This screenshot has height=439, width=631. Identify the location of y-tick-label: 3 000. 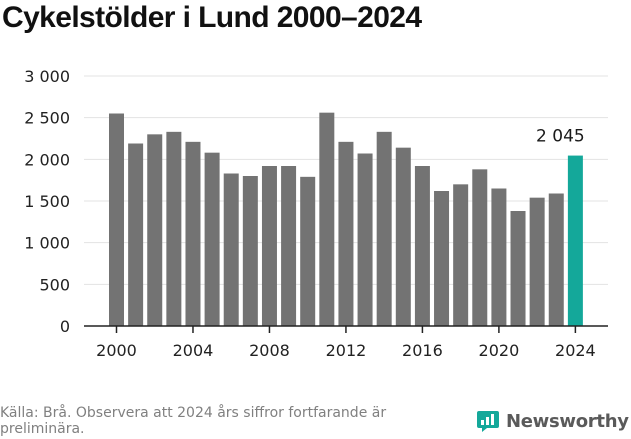
(47, 76).